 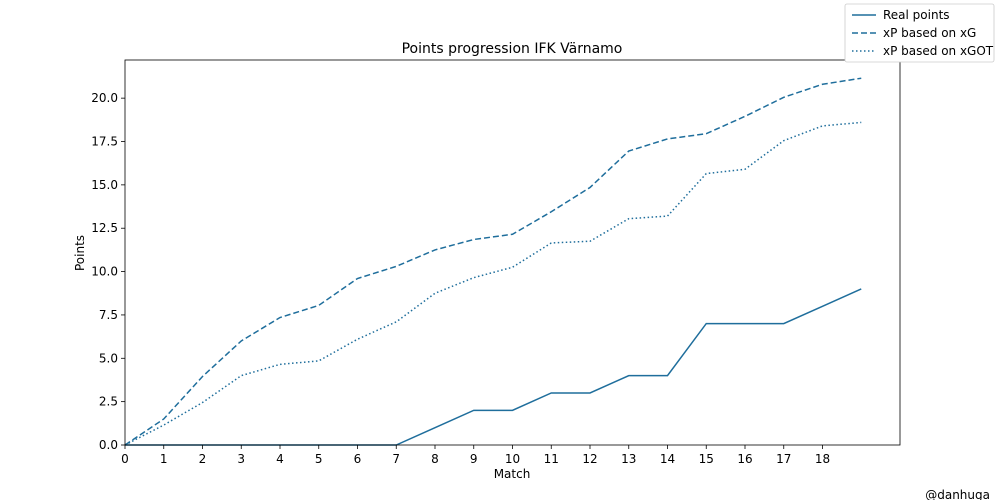 What do you see at coordinates (916, 15) in the screenshot?
I see `legend-label-1: Real points` at bounding box center [916, 15].